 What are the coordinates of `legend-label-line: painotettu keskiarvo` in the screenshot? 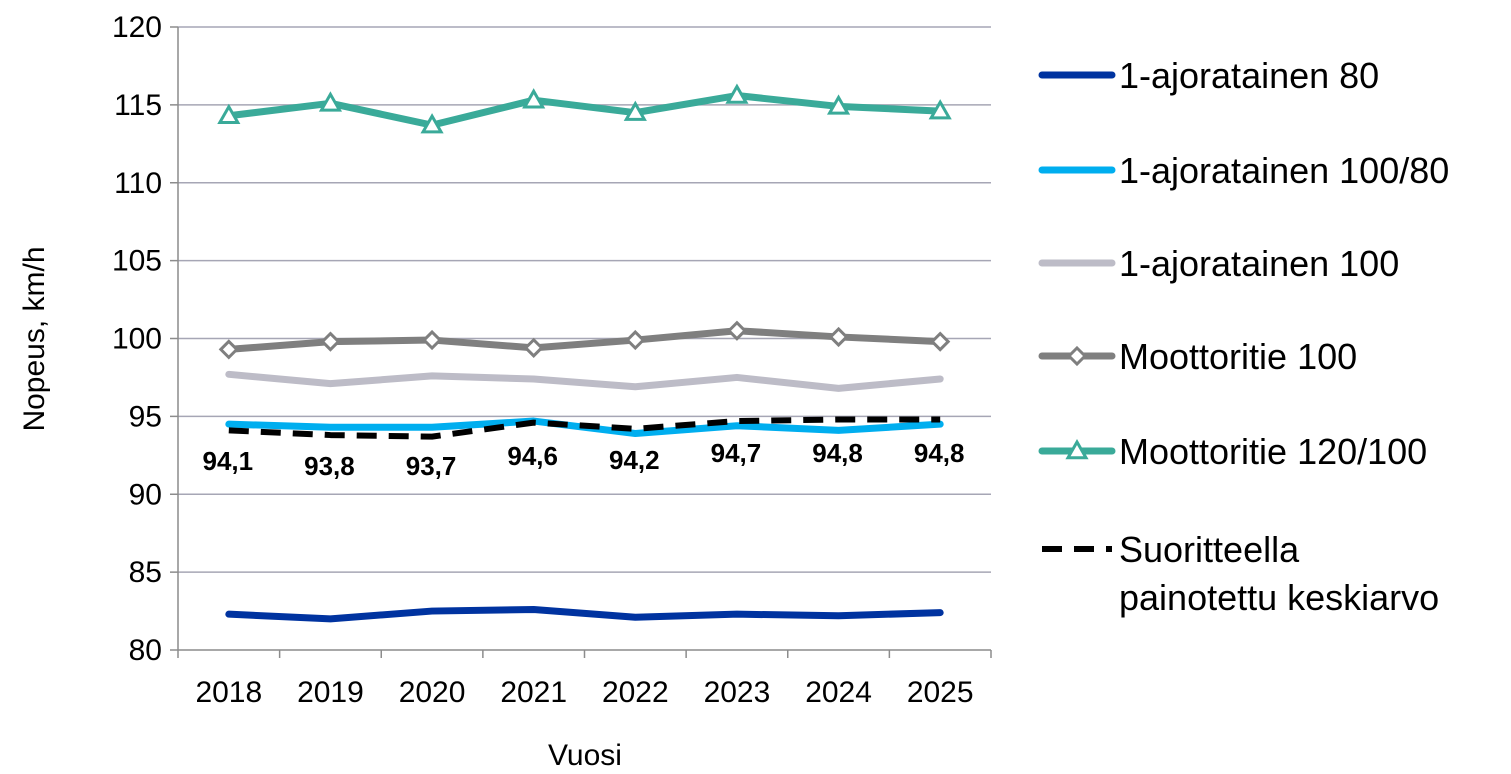 It's located at (1279, 597).